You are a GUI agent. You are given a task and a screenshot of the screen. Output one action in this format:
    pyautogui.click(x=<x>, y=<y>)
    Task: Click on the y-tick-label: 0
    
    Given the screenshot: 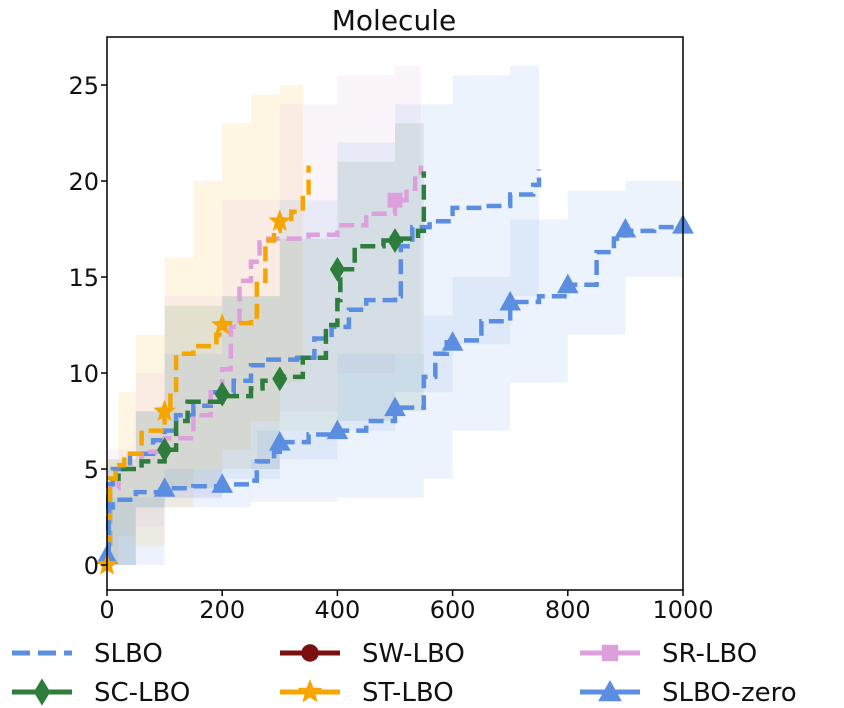 What is the action you would take?
    pyautogui.click(x=91, y=566)
    